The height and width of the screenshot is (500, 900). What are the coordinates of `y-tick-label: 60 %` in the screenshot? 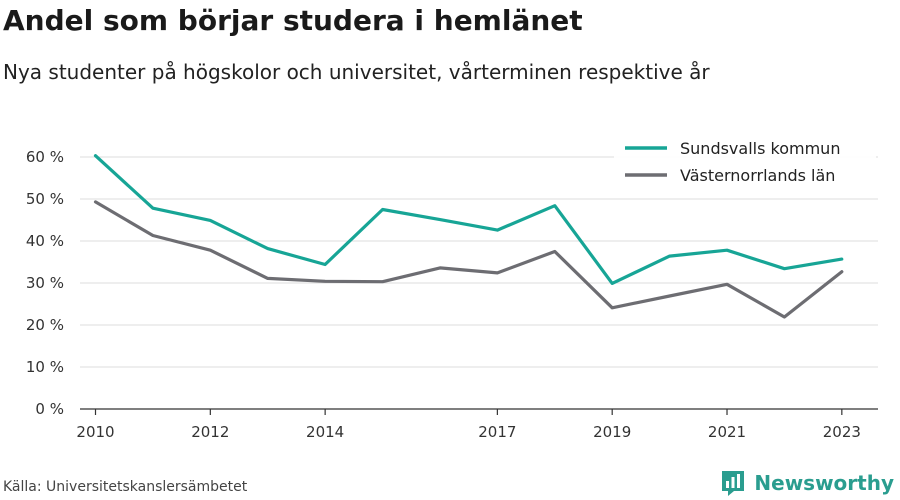 It's located at (45, 157).